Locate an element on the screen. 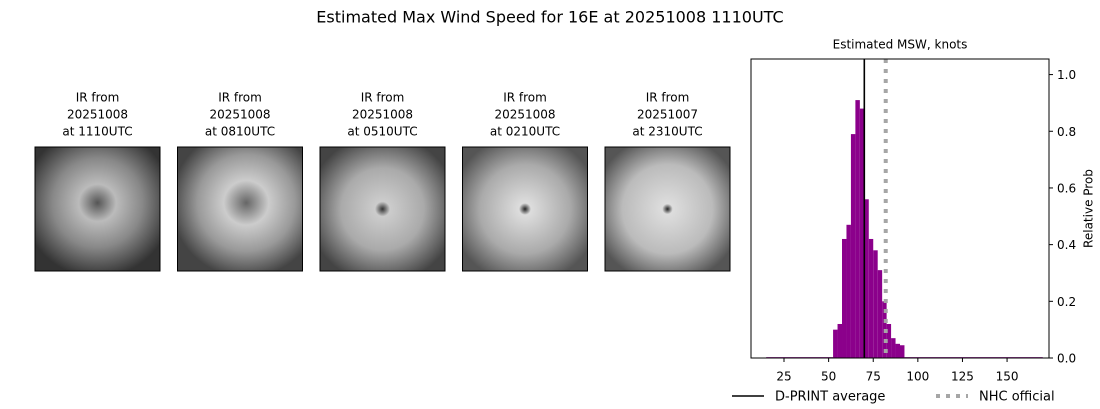 The height and width of the screenshot is (409, 1100). image-label: 20251007 is located at coordinates (667, 115).